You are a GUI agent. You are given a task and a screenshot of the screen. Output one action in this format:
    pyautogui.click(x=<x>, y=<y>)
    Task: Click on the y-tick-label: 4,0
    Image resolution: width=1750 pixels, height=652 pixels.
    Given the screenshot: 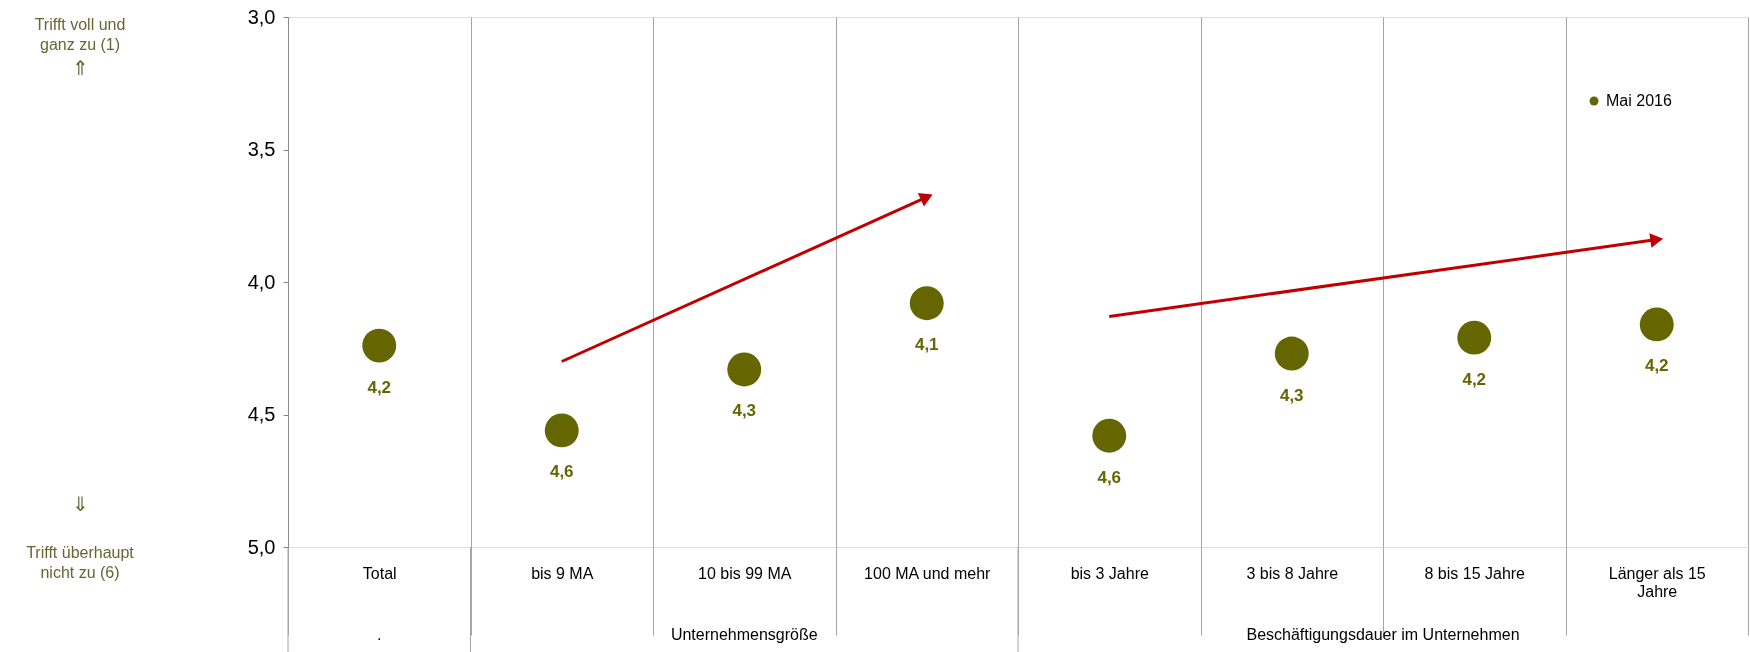 What is the action you would take?
    pyautogui.click(x=261, y=281)
    